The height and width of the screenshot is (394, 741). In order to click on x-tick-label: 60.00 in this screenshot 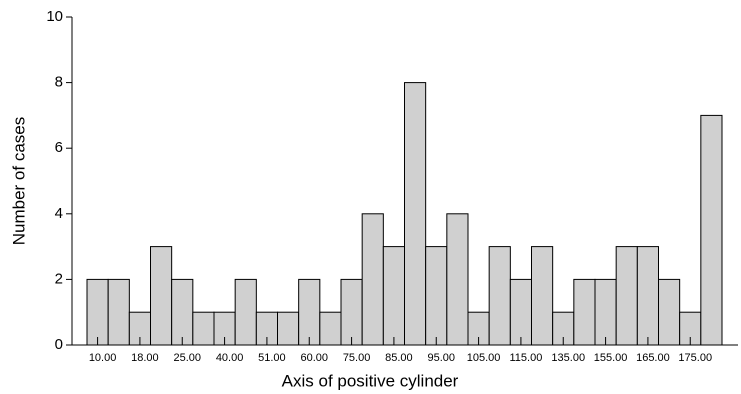, I will do `click(314, 358)`.